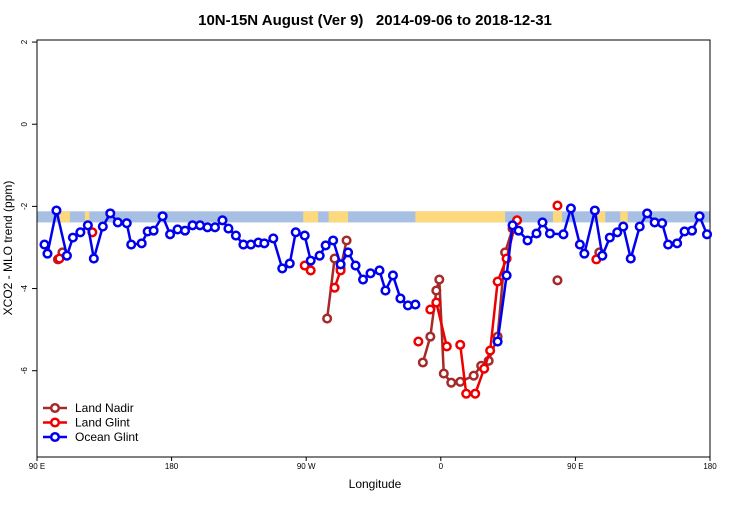 The height and width of the screenshot is (505, 750). Describe the element at coordinates (306, 466) in the screenshot. I see `x-tick-label: 90 W` at that location.